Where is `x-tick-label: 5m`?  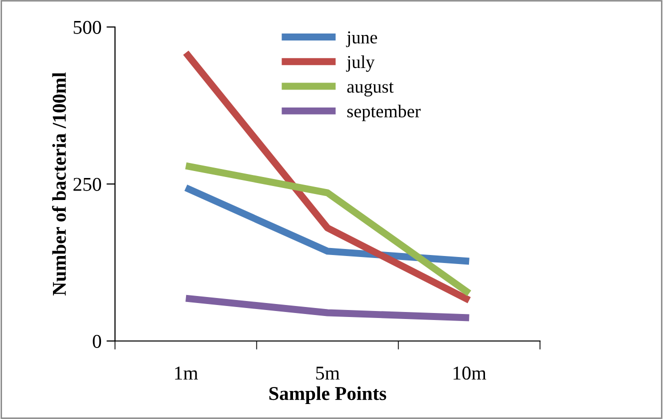
x-tick-label: 5m is located at coordinates (328, 373).